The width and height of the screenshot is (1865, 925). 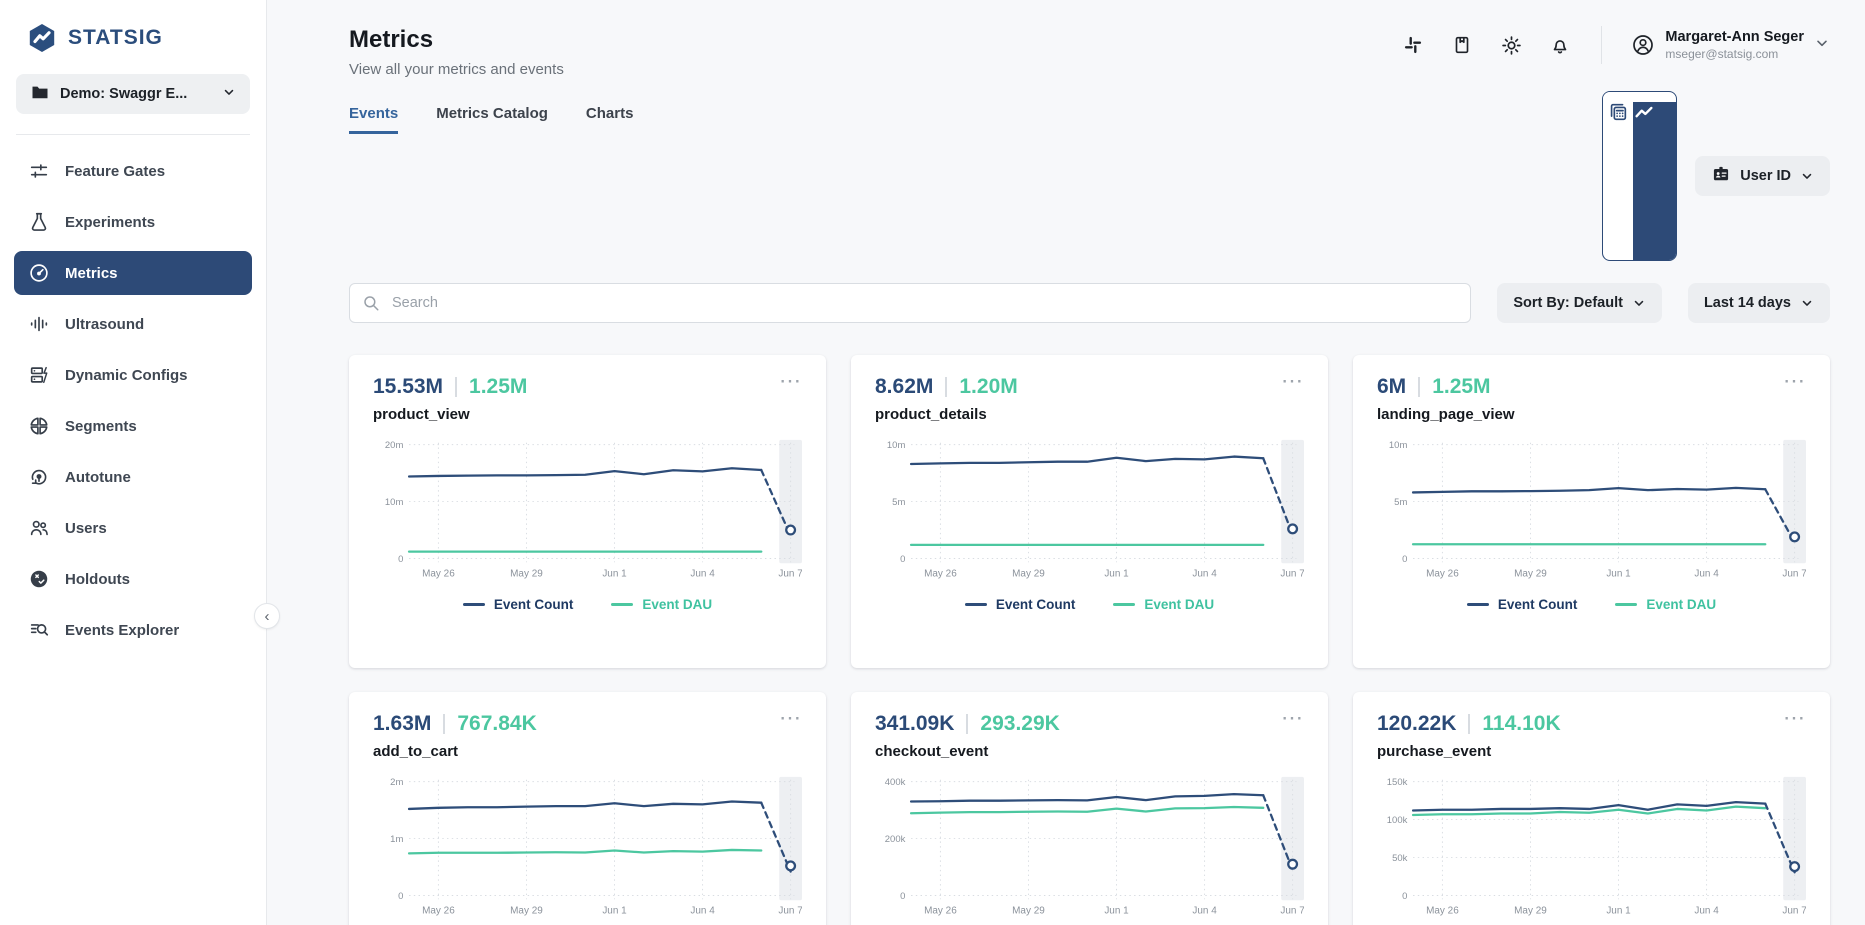 What do you see at coordinates (587, 847) in the screenshot?
I see `metric-chart: 2m 1m 0 May 26 May 29 Jun 1 Jun 4 Jun 7` at bounding box center [587, 847].